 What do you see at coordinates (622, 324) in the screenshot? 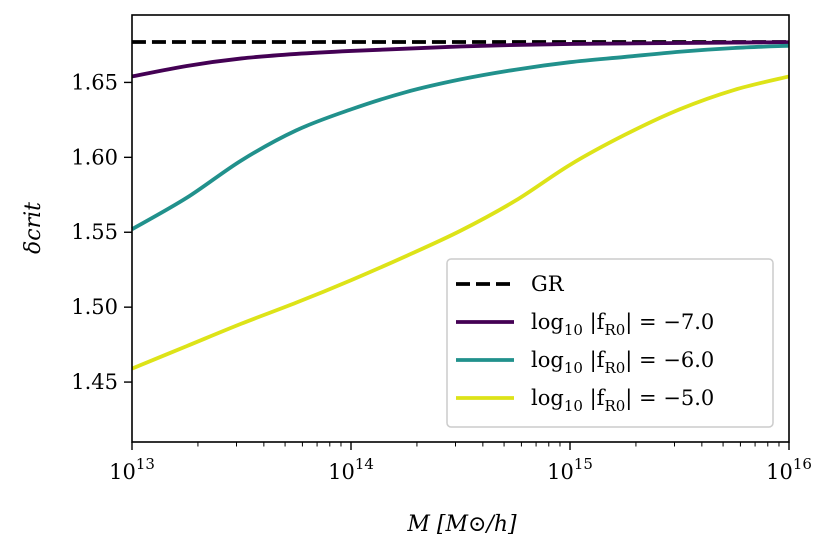
I see `legend-label-1: log10 |fR0| = −7.0` at bounding box center [622, 324].